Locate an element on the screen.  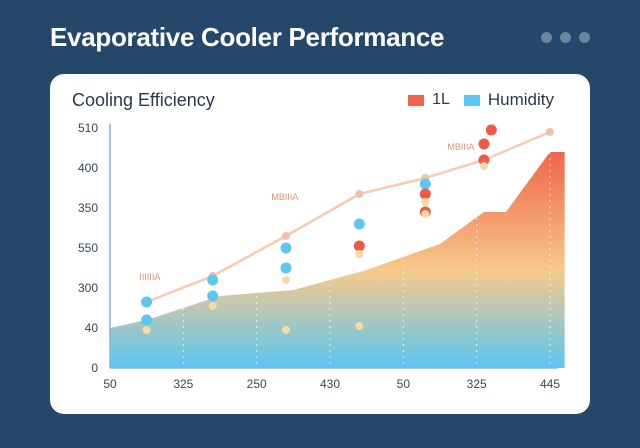
legend-label-1l: 1L is located at coordinates (441, 99).